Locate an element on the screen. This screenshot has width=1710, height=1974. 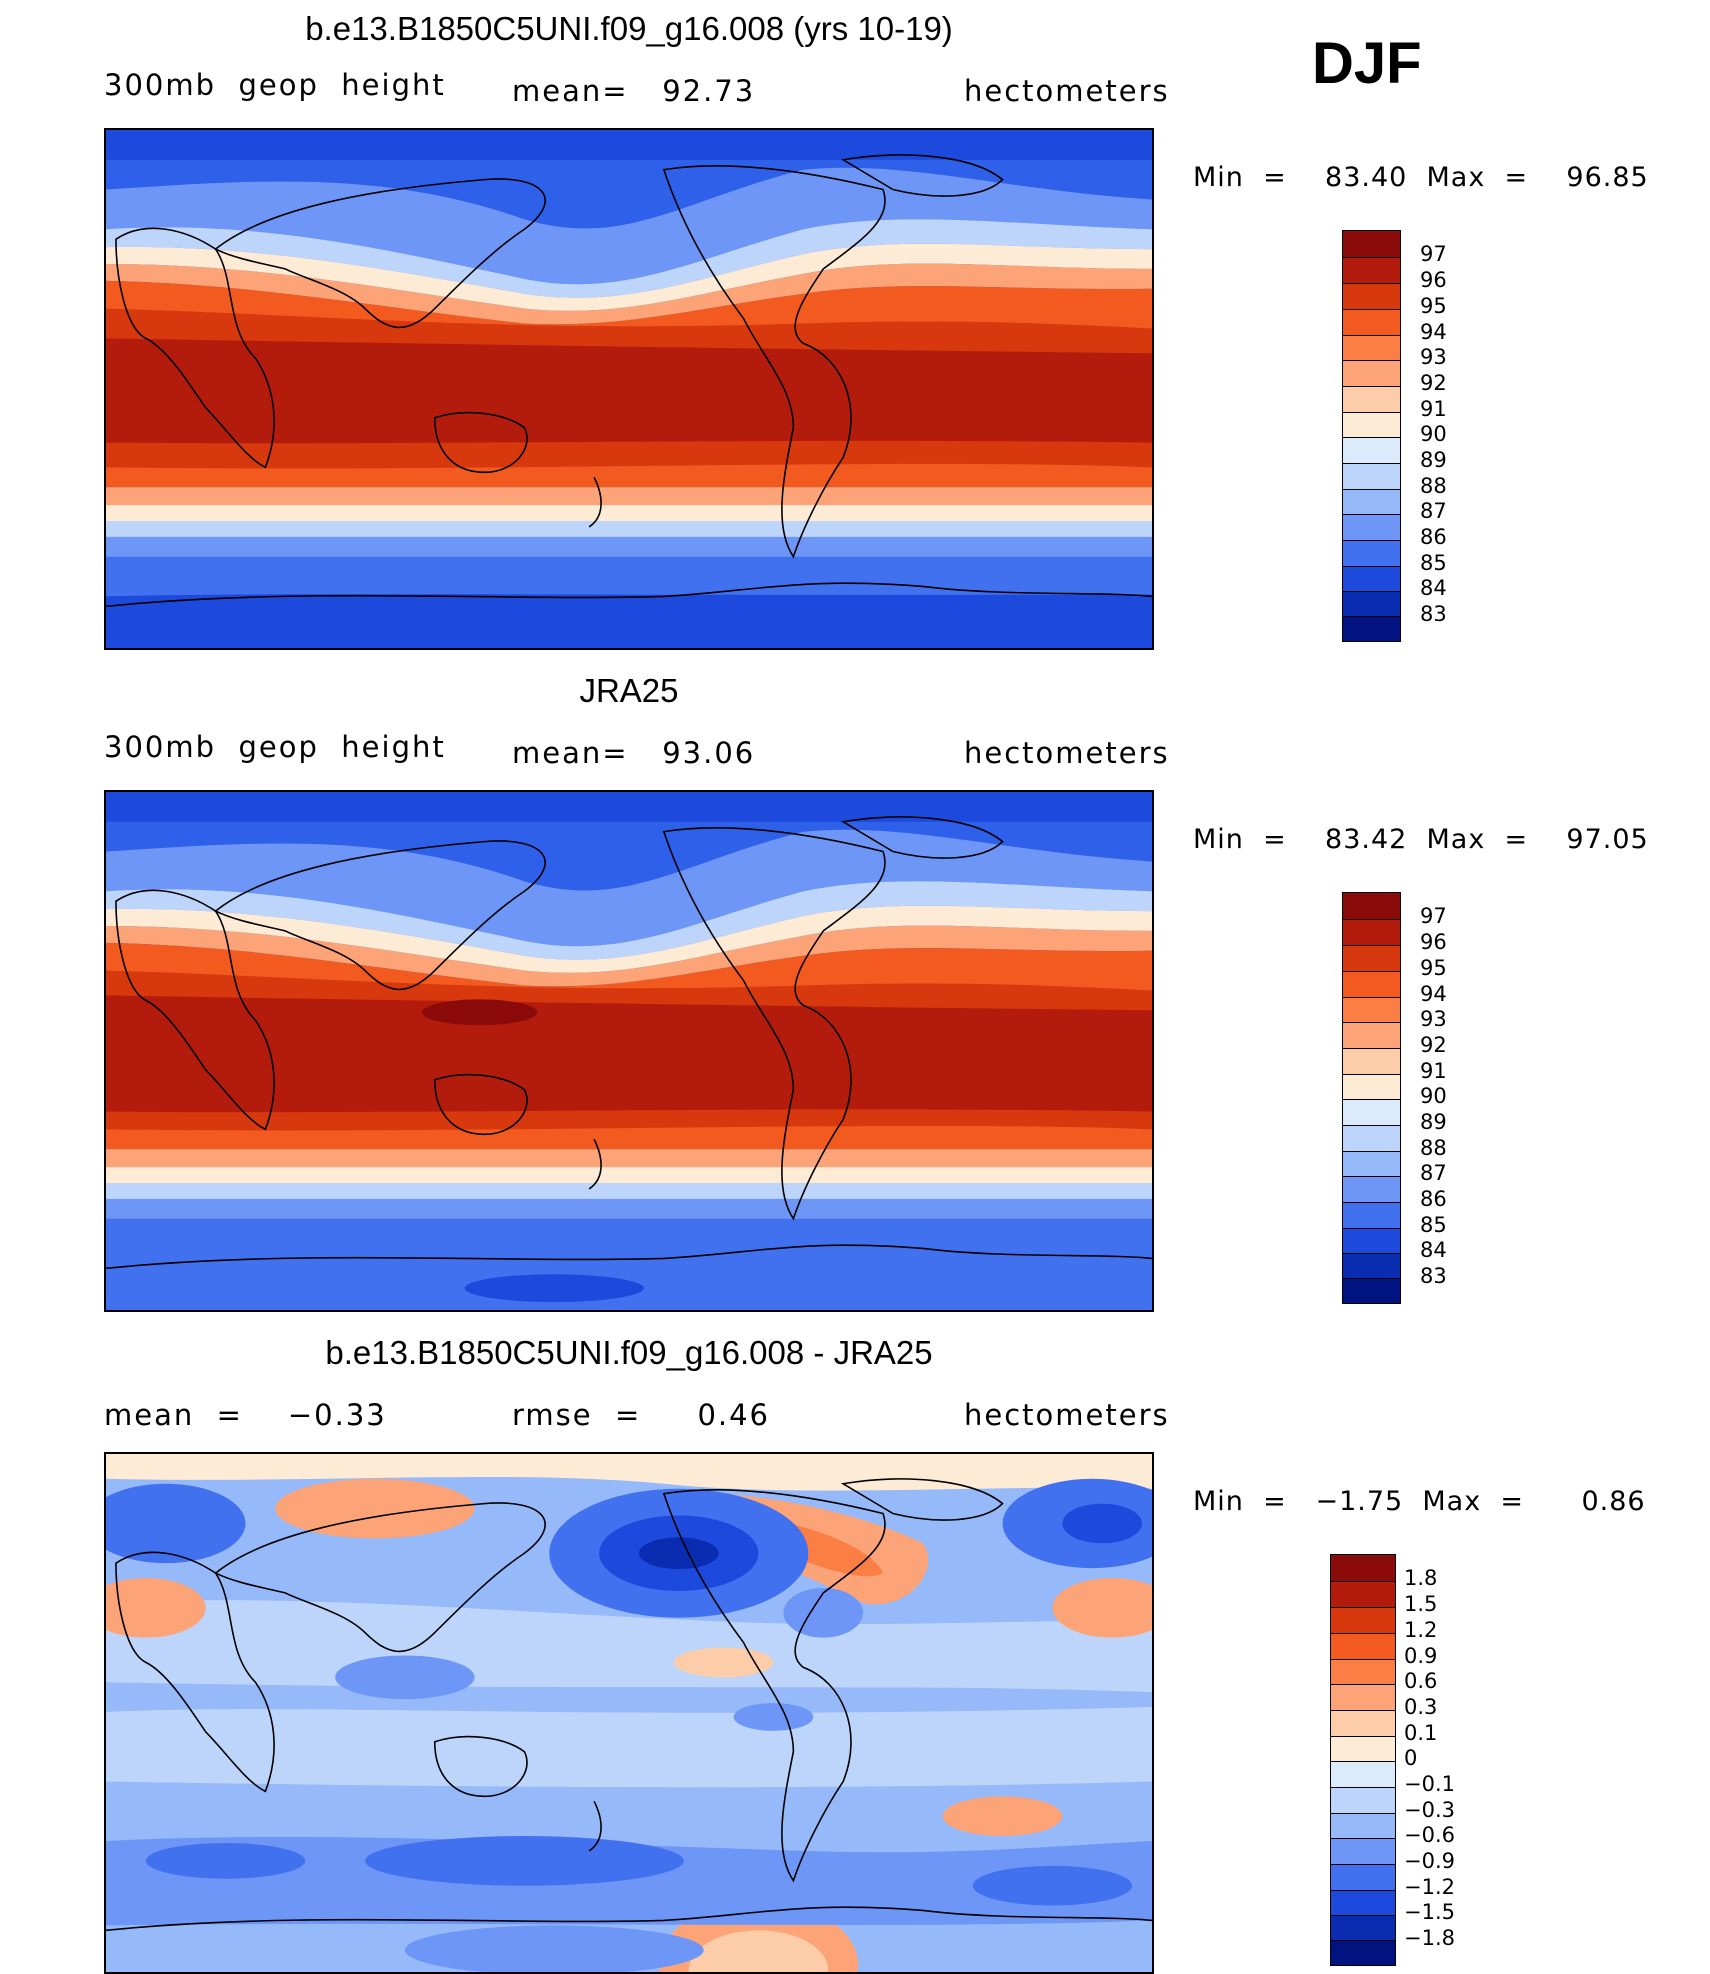
panel-1-colorbar-label: 97 is located at coordinates (1433, 254).